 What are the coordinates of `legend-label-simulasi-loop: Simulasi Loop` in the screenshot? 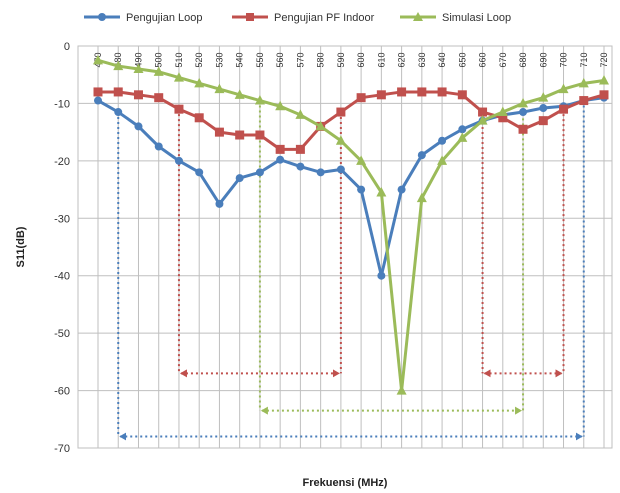 It's located at (476, 18).